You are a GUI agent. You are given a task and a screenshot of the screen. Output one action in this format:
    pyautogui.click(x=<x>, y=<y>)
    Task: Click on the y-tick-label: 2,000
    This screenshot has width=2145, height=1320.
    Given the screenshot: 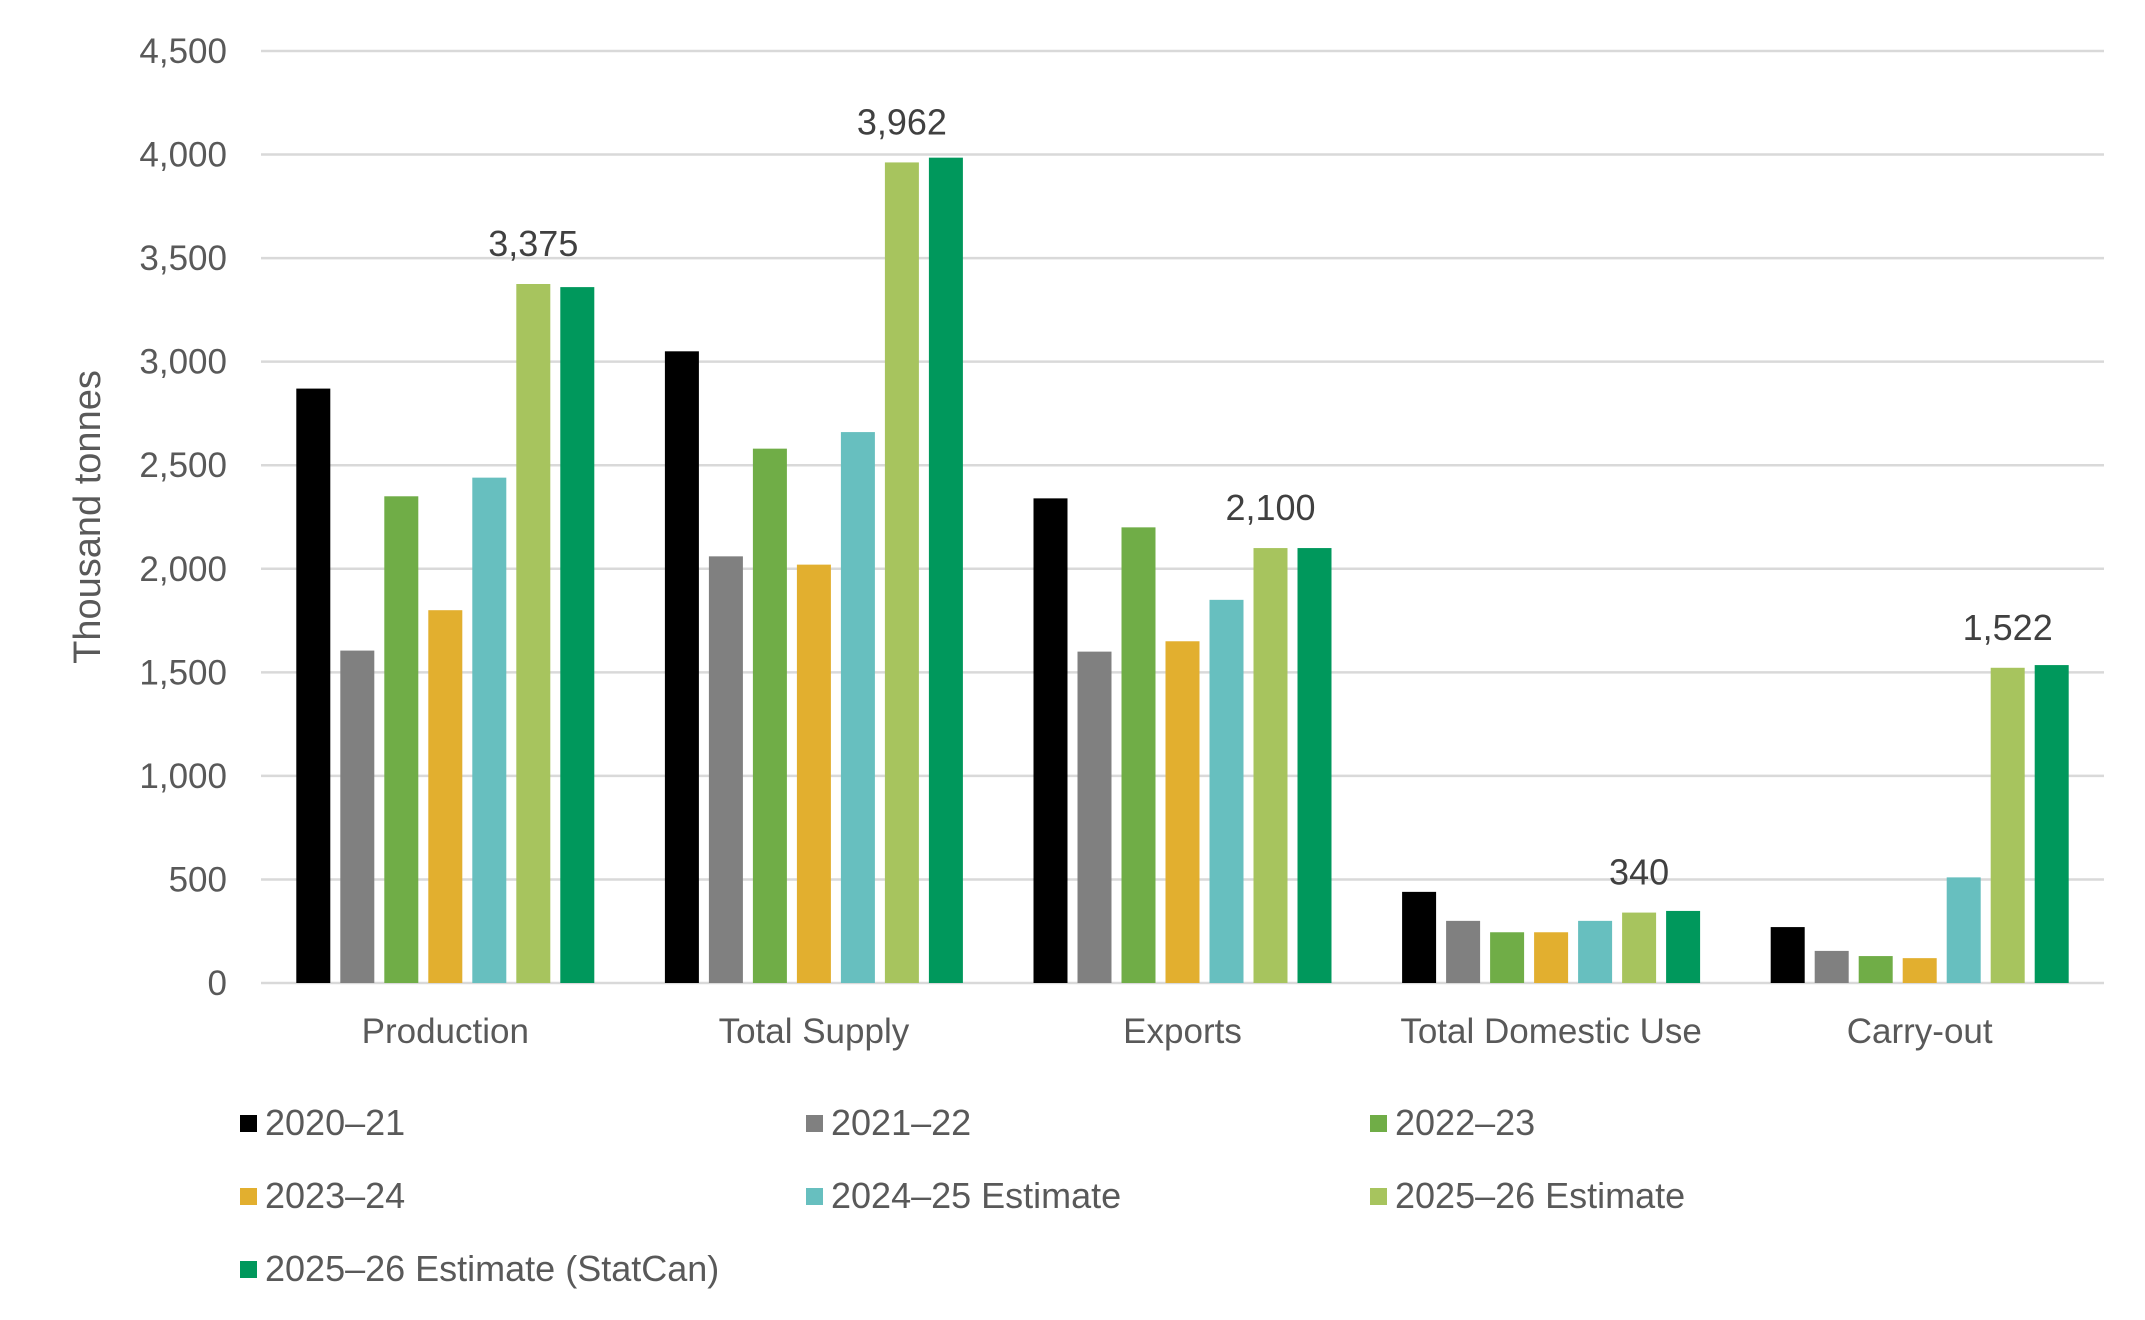 What is the action you would take?
    pyautogui.click(x=183, y=569)
    